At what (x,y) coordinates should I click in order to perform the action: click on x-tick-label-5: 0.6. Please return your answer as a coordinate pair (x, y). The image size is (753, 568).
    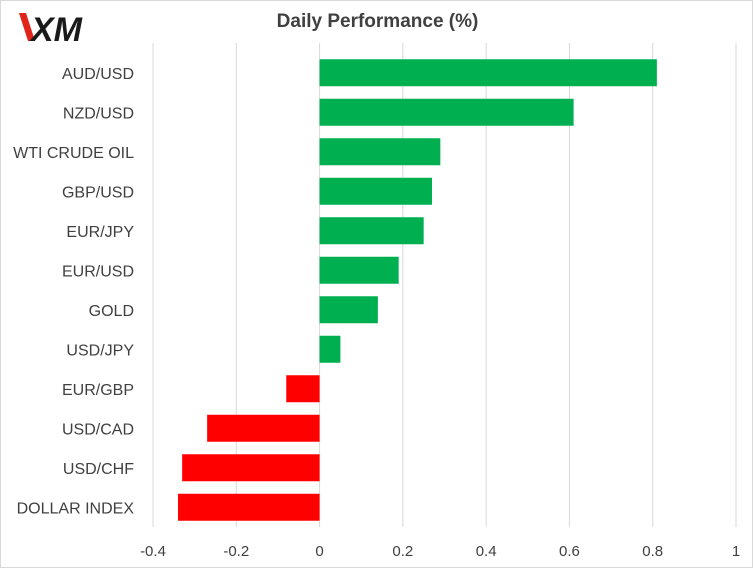
    Looking at the image, I should click on (569, 551).